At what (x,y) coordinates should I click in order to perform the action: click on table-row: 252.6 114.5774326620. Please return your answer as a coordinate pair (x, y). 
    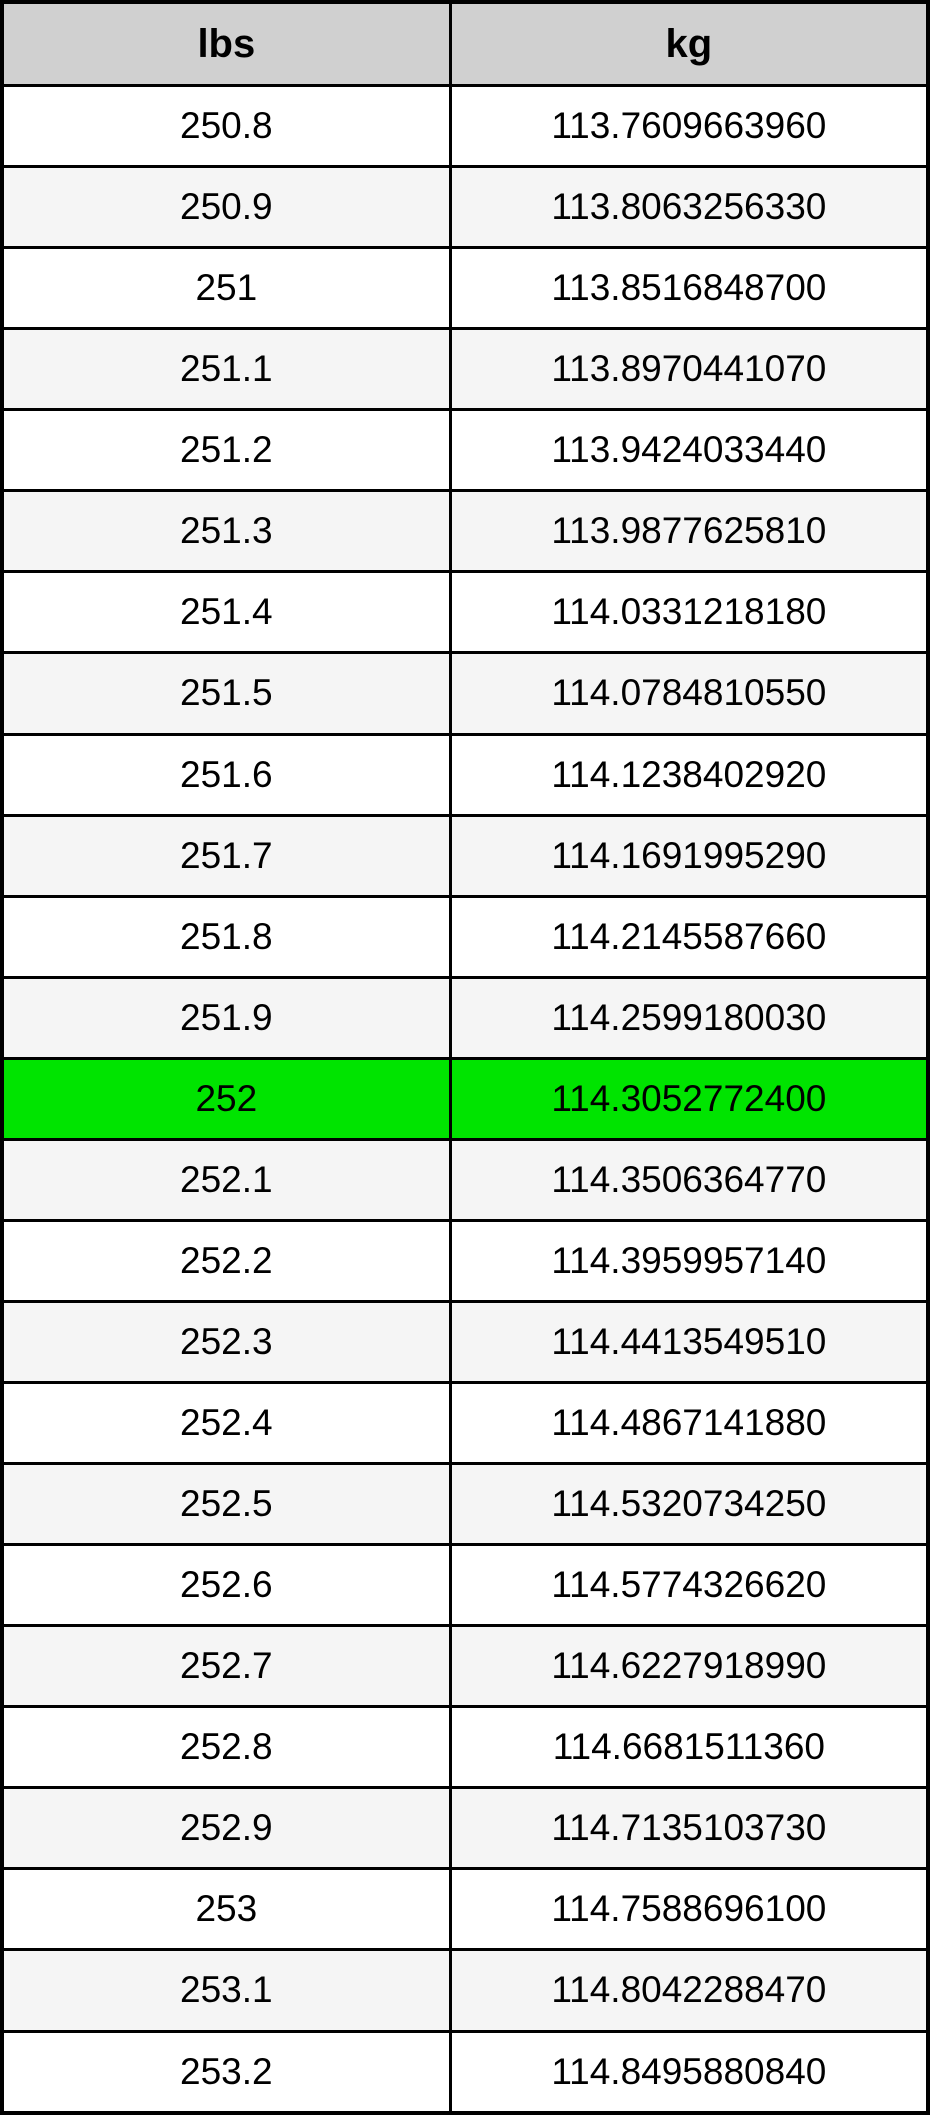
    Looking at the image, I should click on (465, 1585).